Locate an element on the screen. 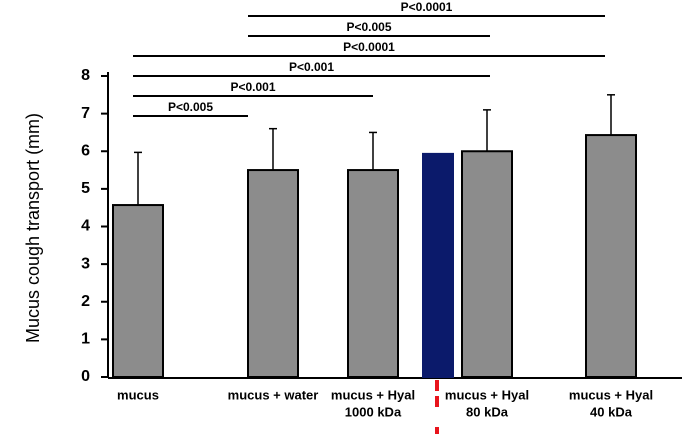 This screenshot has height=434, width=700. y-tick-label: 3 is located at coordinates (85, 263).